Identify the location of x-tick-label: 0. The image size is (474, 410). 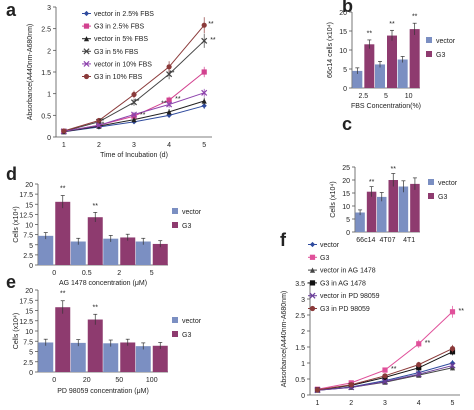
(54, 273).